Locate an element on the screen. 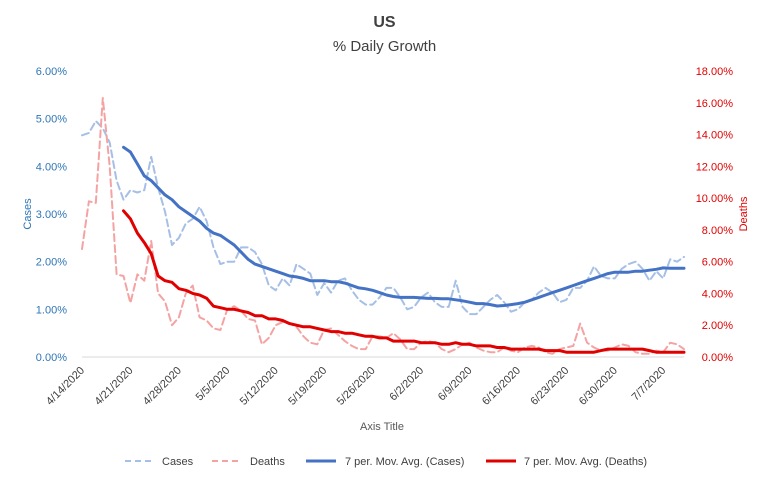 The image size is (769, 480). left-tick-label: 1.00% is located at coordinates (51, 310).